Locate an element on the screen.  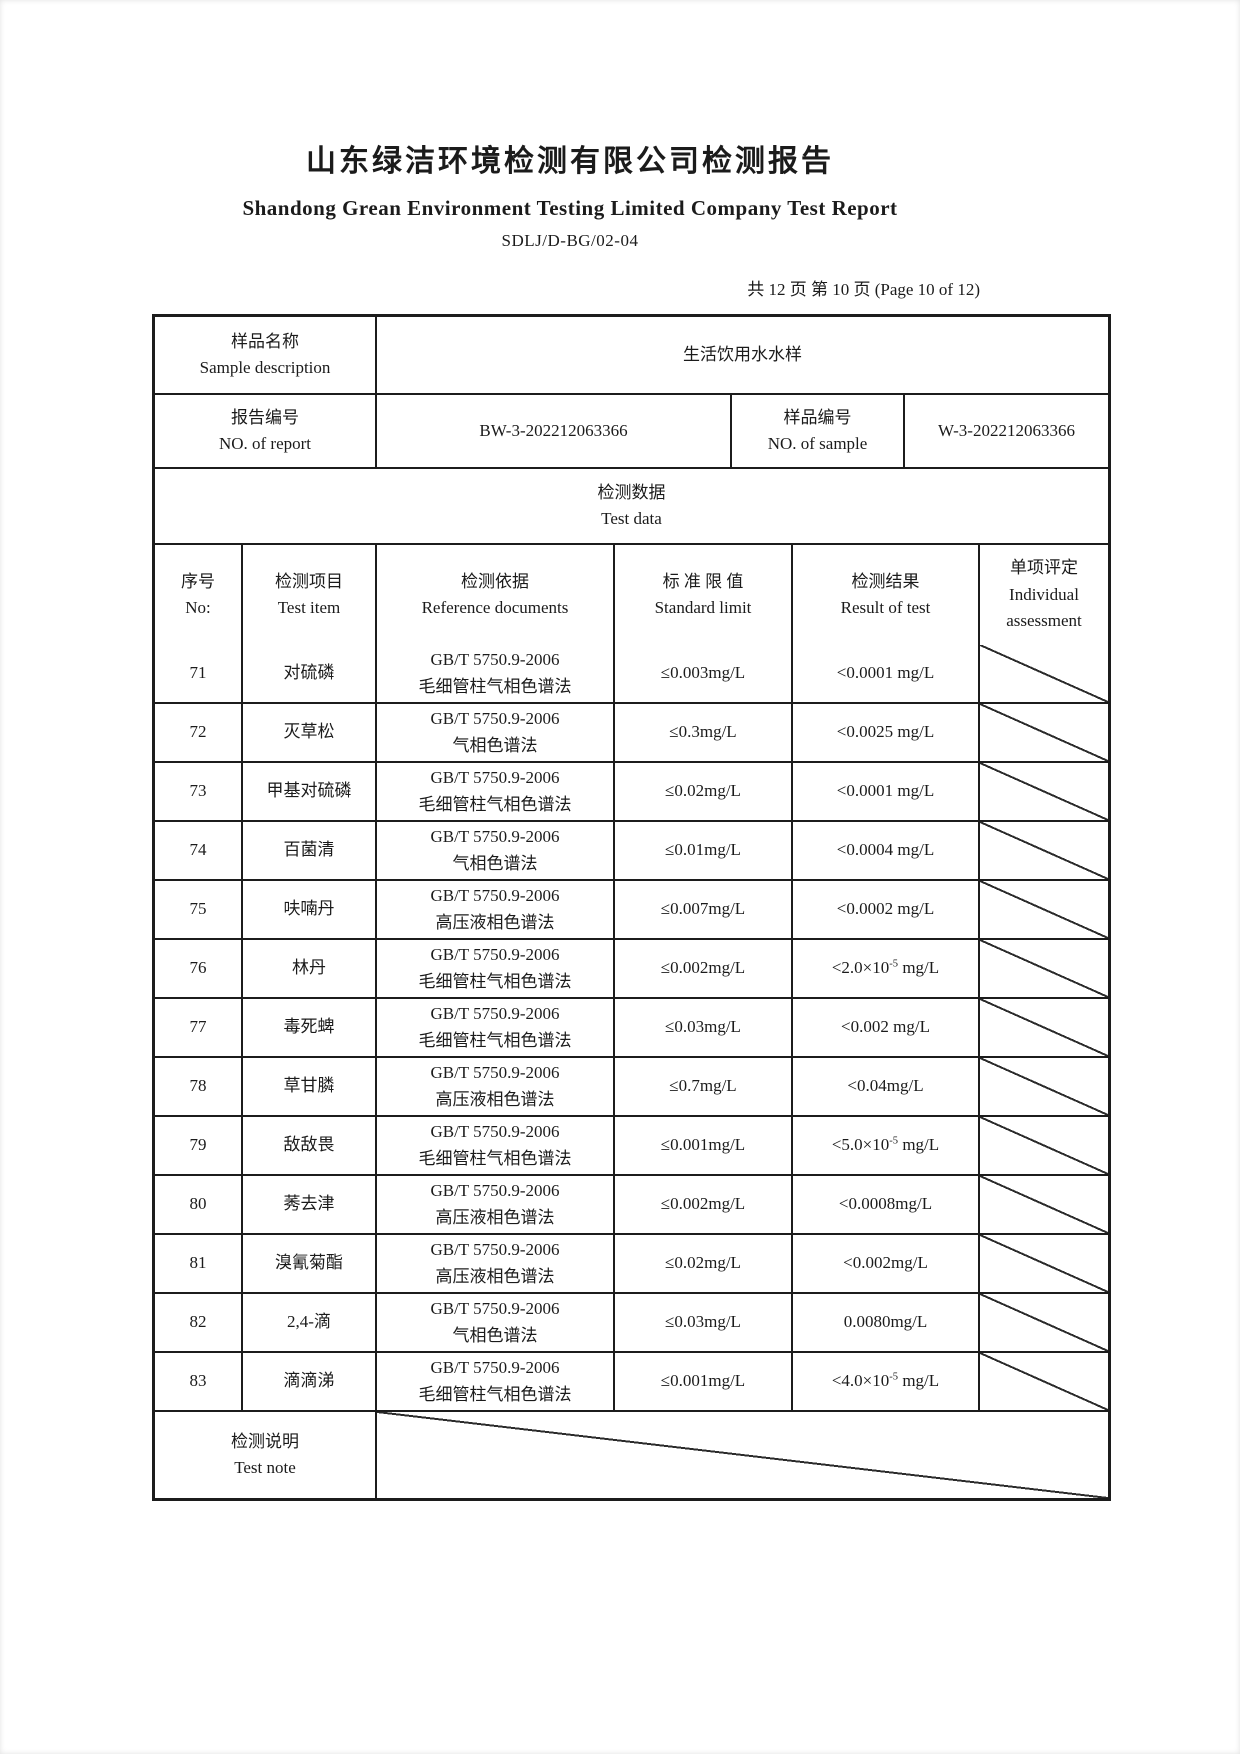
row-test-item-cell: 灭草松 is located at coordinates (308, 732).